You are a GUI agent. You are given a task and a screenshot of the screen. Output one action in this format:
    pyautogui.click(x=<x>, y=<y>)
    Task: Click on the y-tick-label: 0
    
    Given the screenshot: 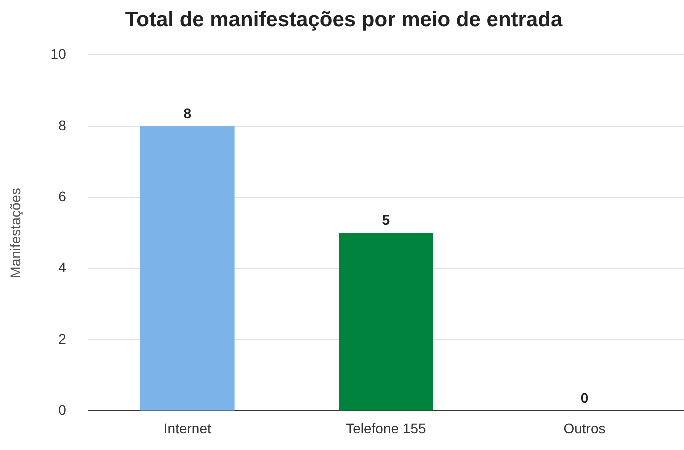 What is the action you would take?
    pyautogui.click(x=62, y=410)
    